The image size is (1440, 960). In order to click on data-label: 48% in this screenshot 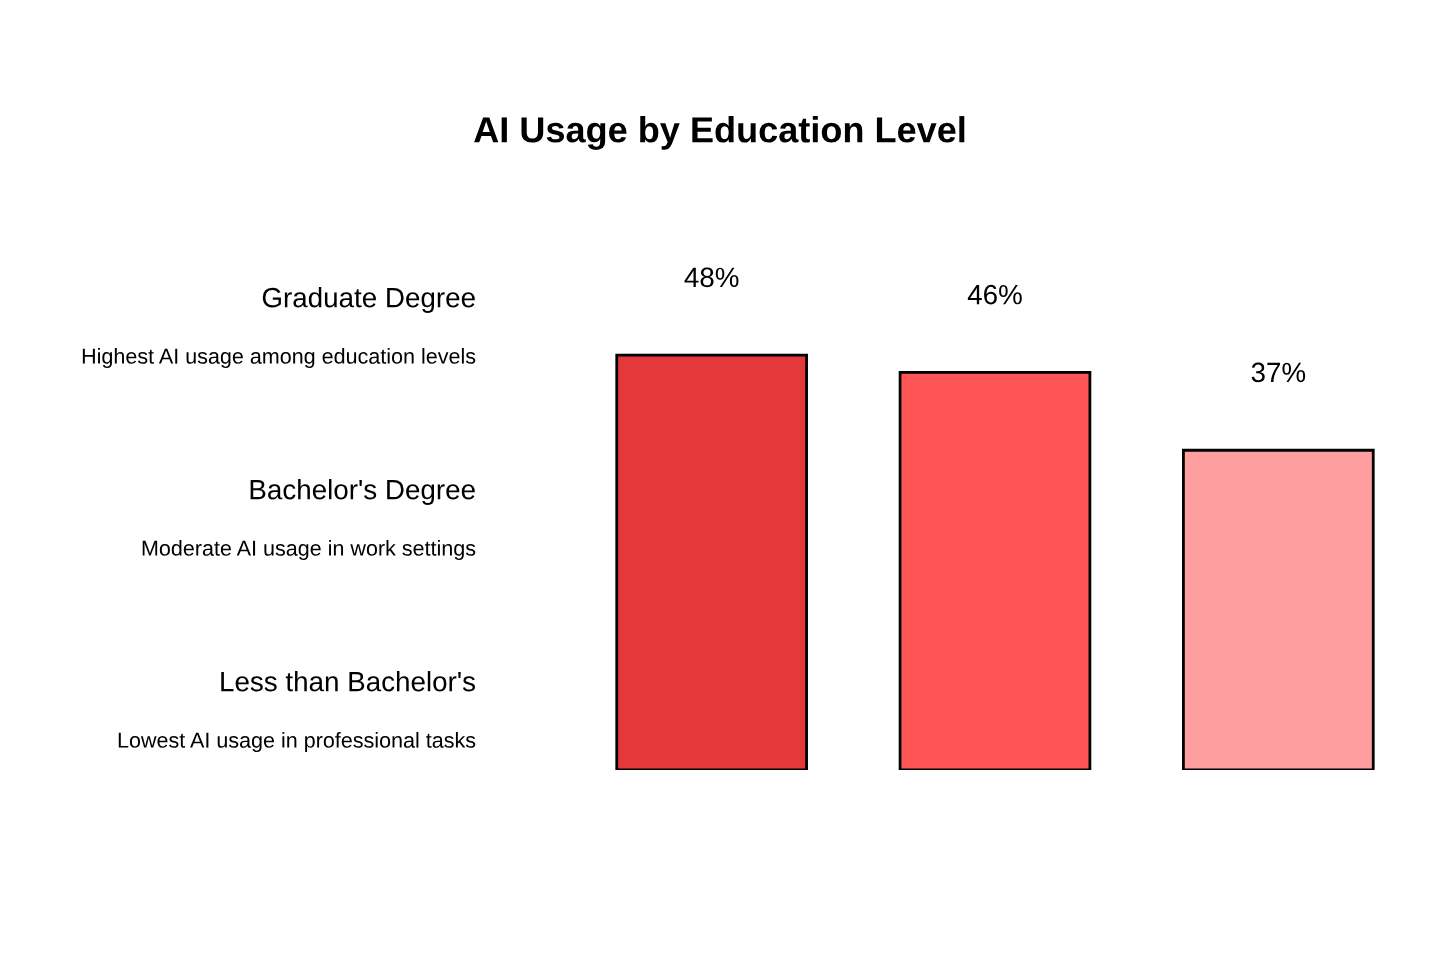, I will do `click(711, 277)`.